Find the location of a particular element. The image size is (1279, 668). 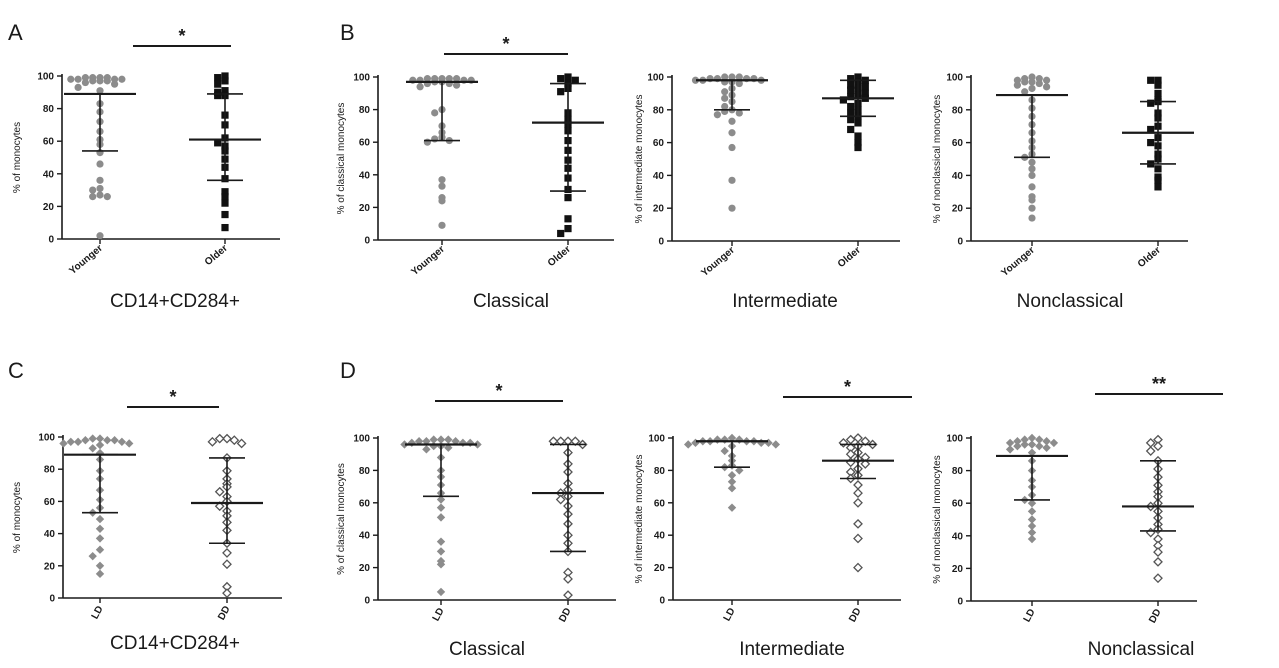

panel-label-a: A is located at coordinates (15, 32).